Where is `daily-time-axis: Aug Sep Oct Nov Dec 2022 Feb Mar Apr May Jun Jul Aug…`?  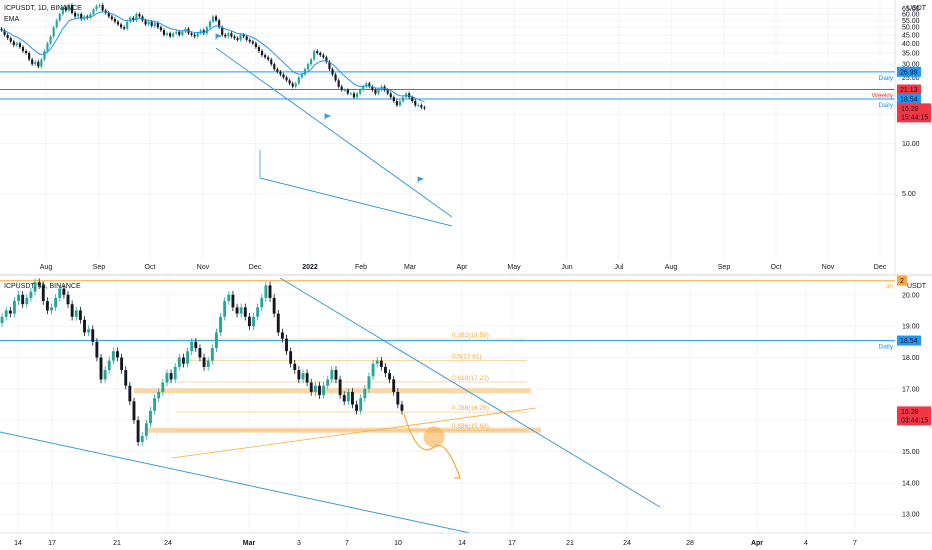
daily-time-axis: Aug Sep Oct Nov Dec 2022 Feb Mar Apr May Jun Jul Aug… is located at coordinates (463, 267).